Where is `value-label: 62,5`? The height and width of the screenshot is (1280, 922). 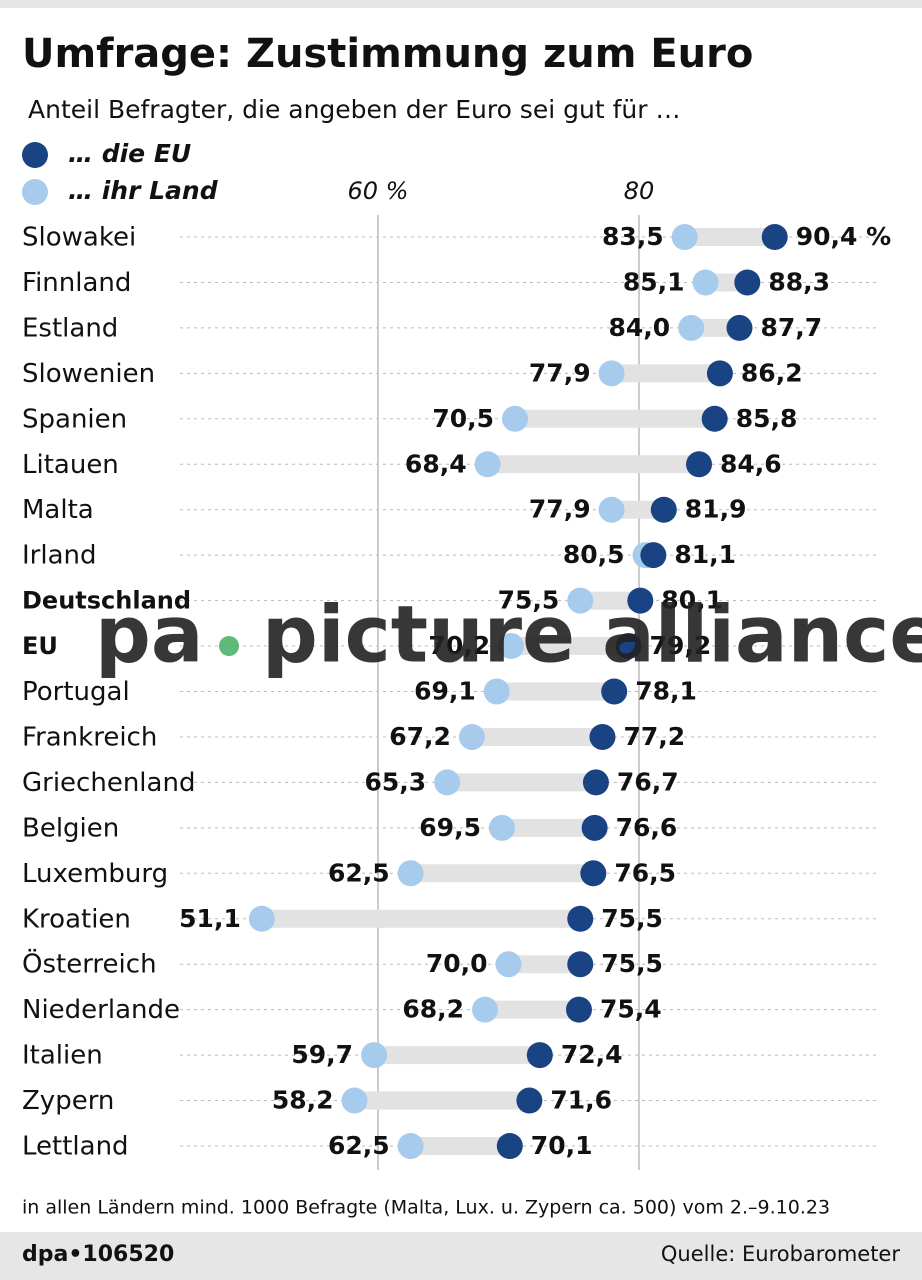 value-label: 62,5 is located at coordinates (359, 872).